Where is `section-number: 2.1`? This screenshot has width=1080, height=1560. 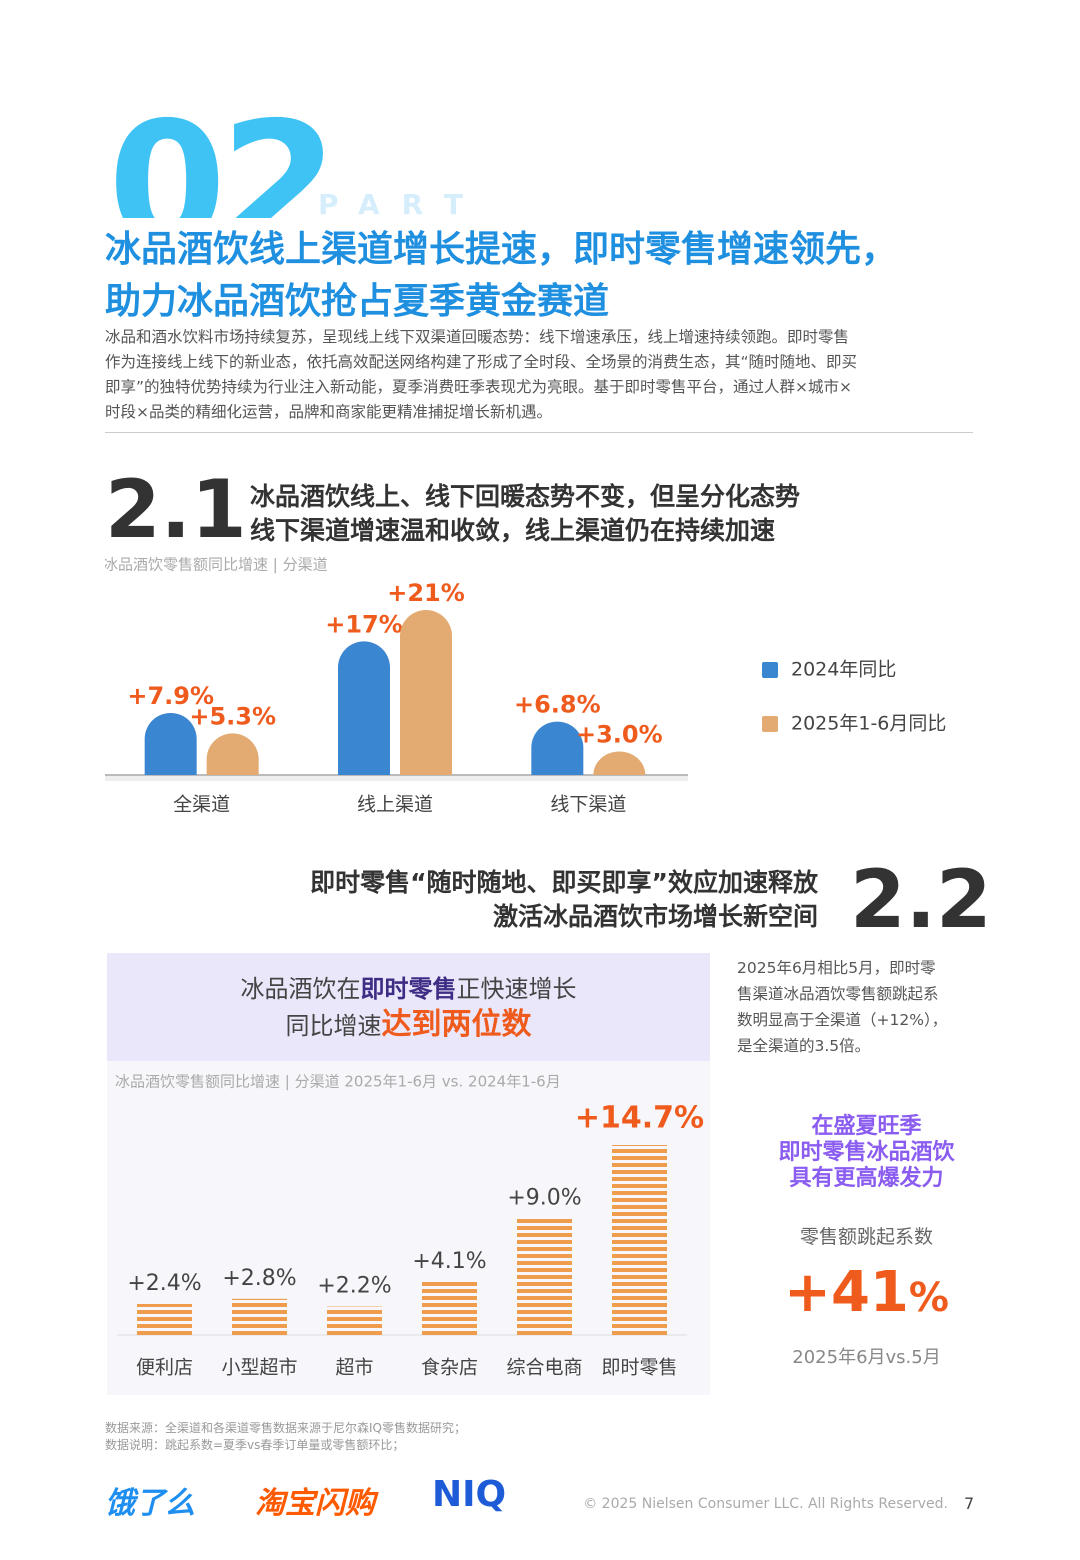
section-number: 2.1 is located at coordinates (176, 509).